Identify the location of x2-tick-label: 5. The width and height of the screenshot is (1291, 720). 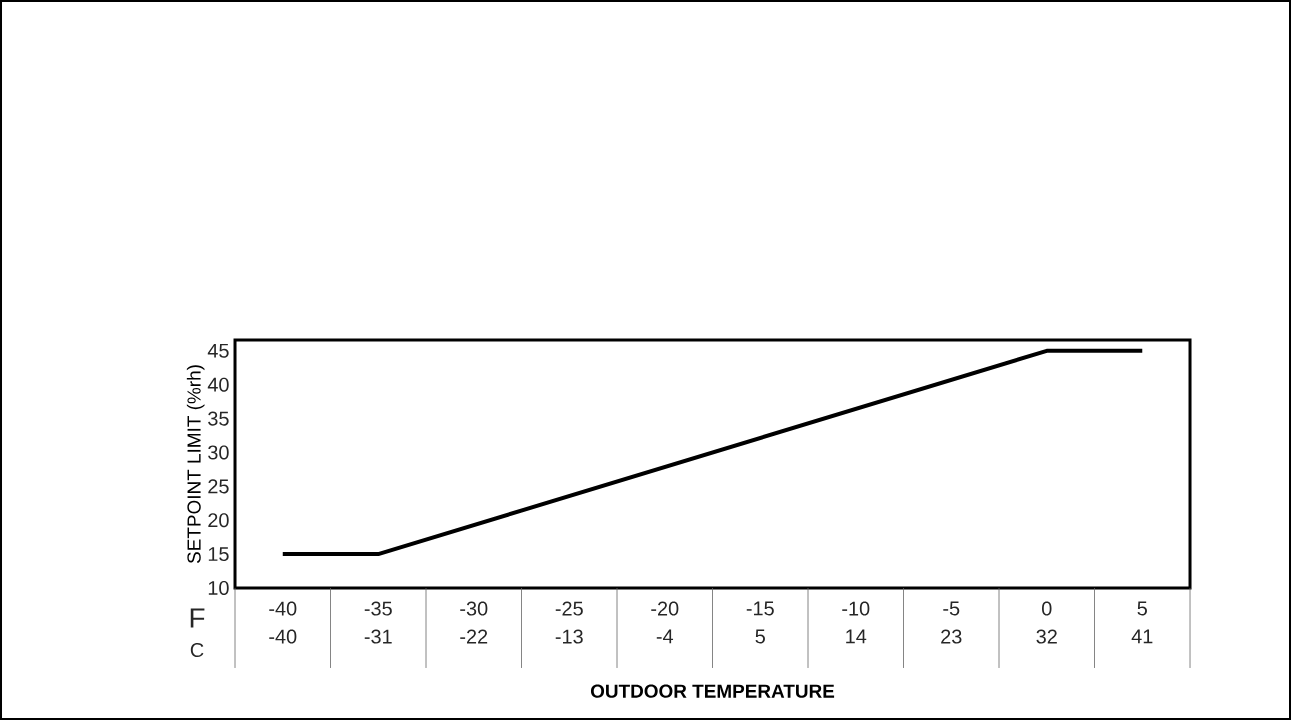
(760, 636).